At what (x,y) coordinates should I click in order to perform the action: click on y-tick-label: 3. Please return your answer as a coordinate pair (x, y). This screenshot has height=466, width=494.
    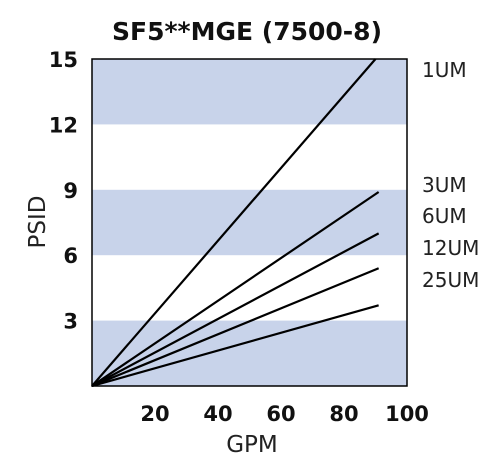
    Looking at the image, I should click on (70, 322).